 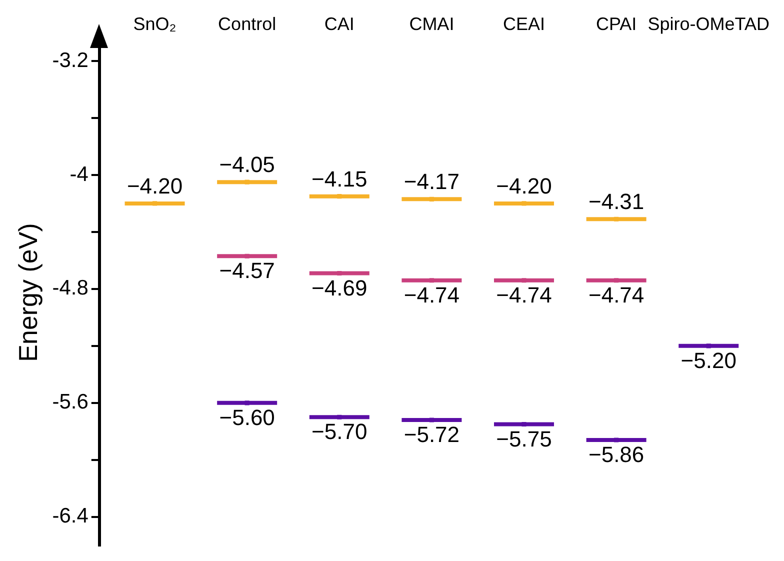 What do you see at coordinates (247, 24) in the screenshot?
I see `x-tick-label: Control` at bounding box center [247, 24].